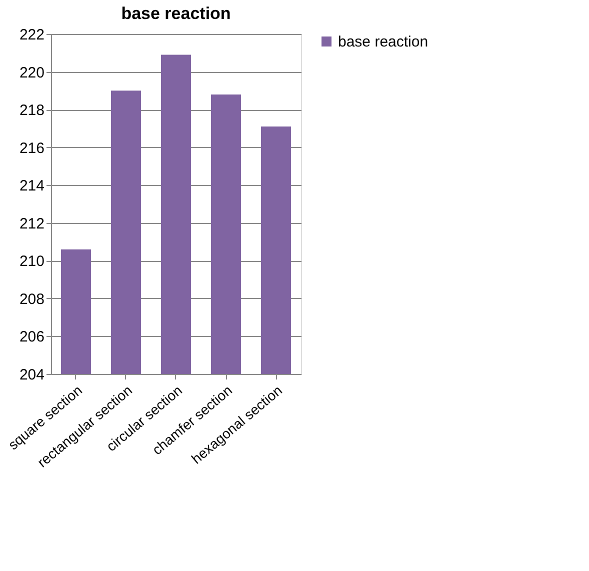 This screenshot has height=571, width=589. I want to click on y-tick-label: 222, so click(31, 35).